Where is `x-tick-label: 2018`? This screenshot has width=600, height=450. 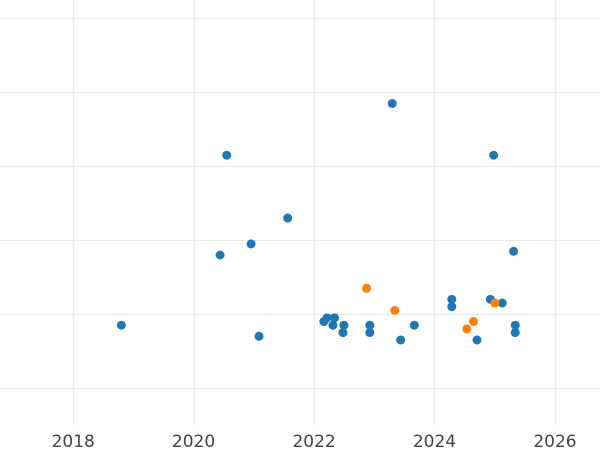 x-tick-label: 2018 is located at coordinates (73, 441).